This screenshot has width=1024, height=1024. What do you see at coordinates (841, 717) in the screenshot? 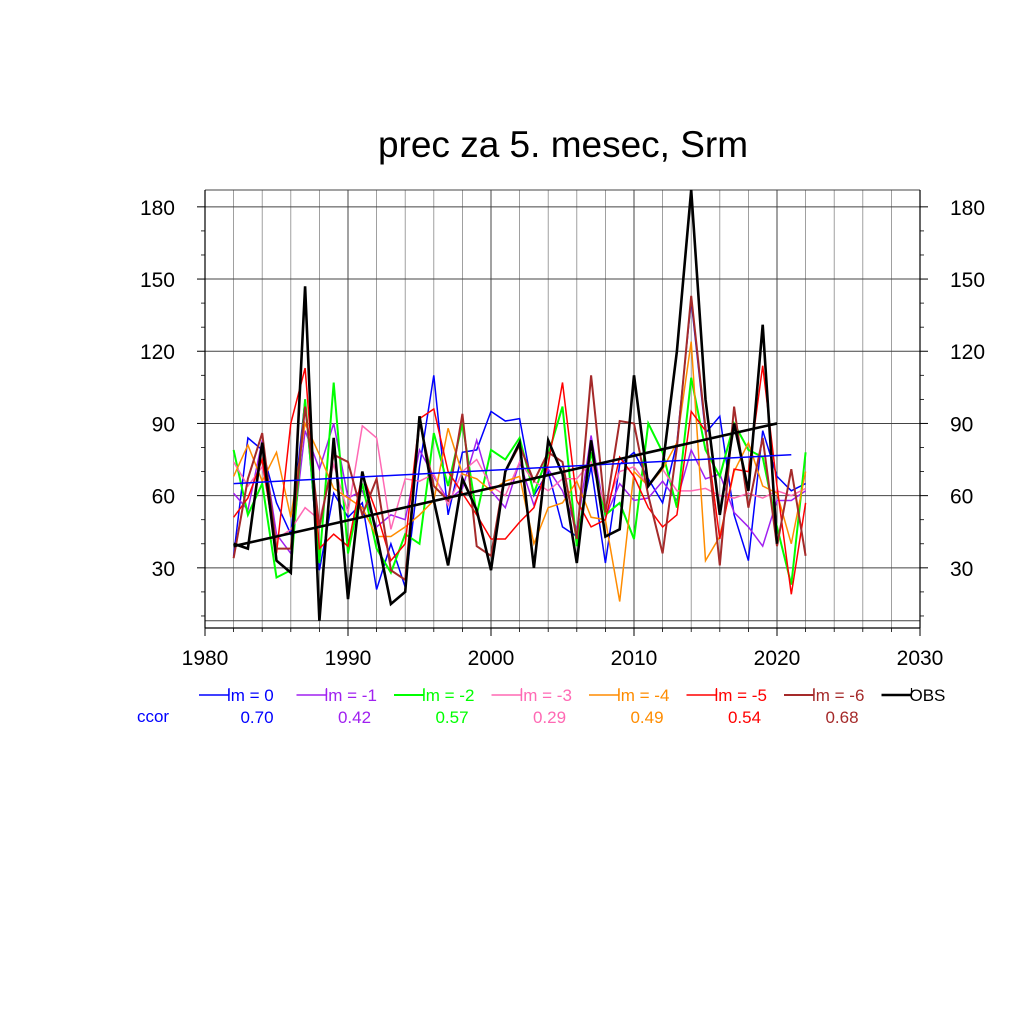
I see `ccor-value: 0.68` at bounding box center [841, 717].